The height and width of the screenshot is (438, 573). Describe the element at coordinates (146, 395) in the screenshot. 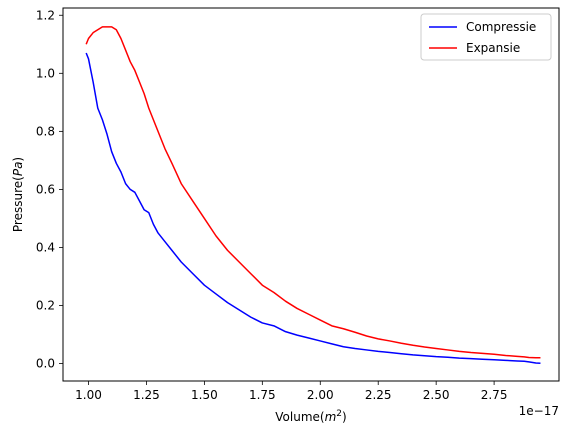

I see `x-tick-label: 1.25` at that location.